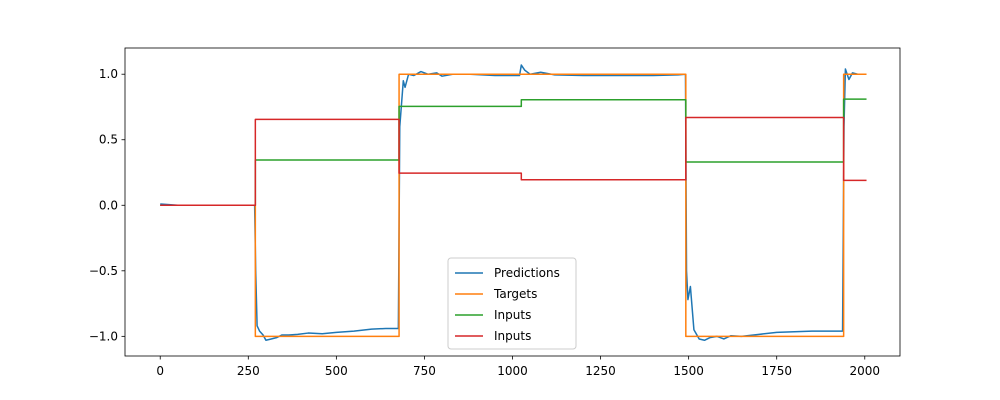  Describe the element at coordinates (108, 140) in the screenshot. I see `y-tick-label: 0.5` at that location.